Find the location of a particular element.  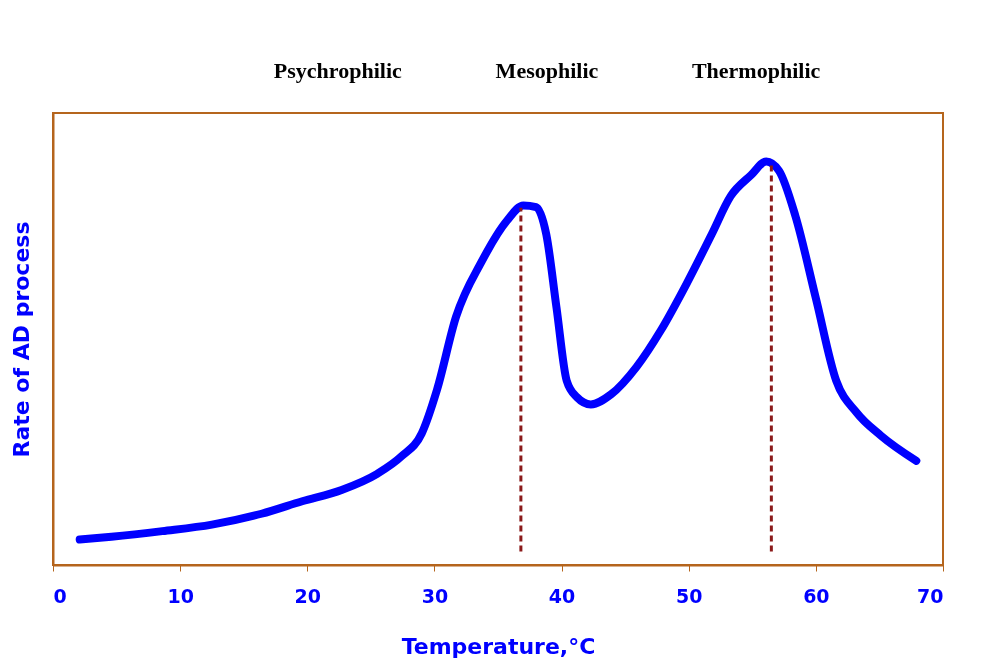

x-tick-label: 70 is located at coordinates (930, 595).